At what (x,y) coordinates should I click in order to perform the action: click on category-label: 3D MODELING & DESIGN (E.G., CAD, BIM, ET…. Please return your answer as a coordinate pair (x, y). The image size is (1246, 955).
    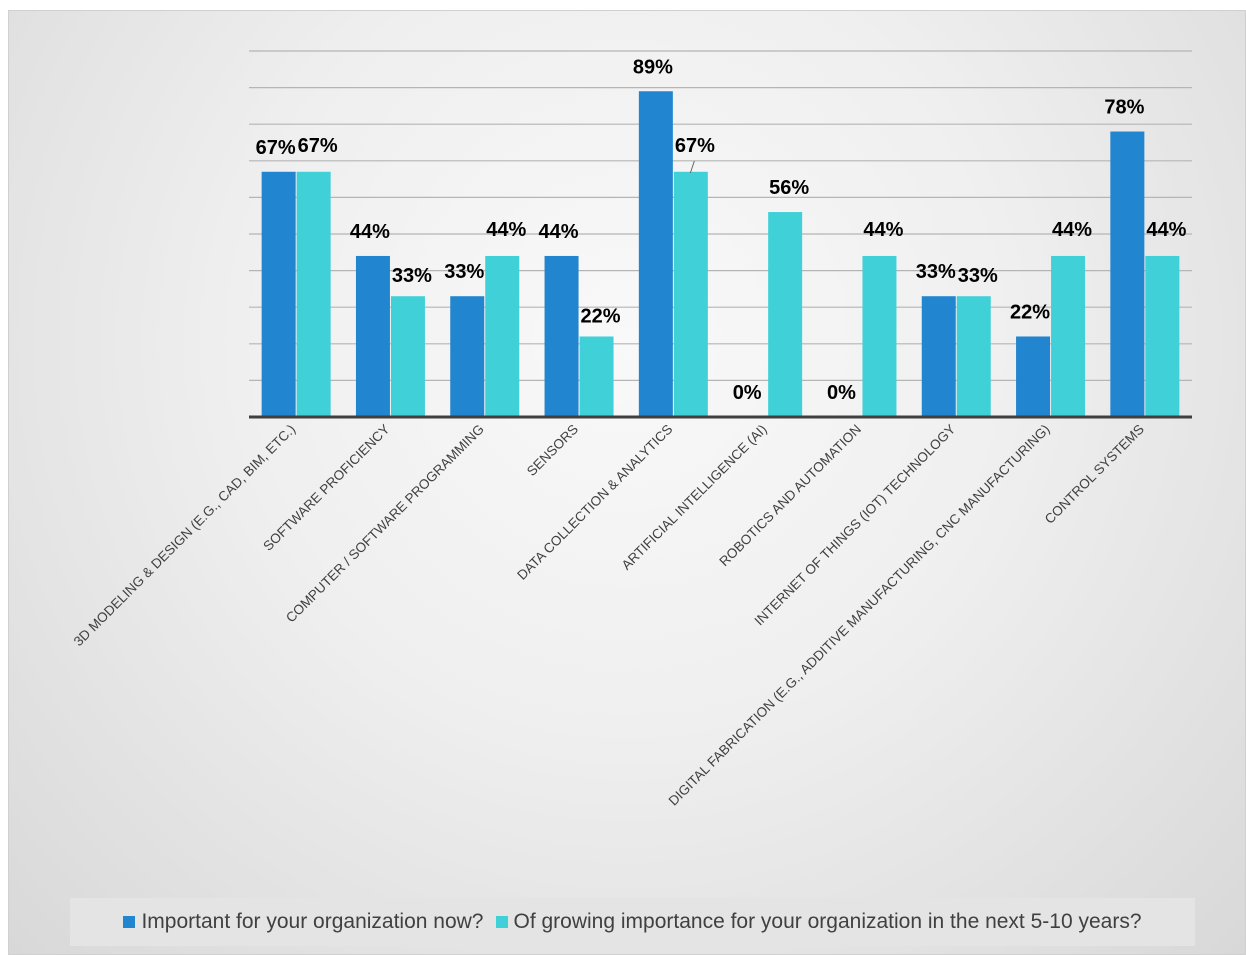
    Looking at the image, I should click on (185, 536).